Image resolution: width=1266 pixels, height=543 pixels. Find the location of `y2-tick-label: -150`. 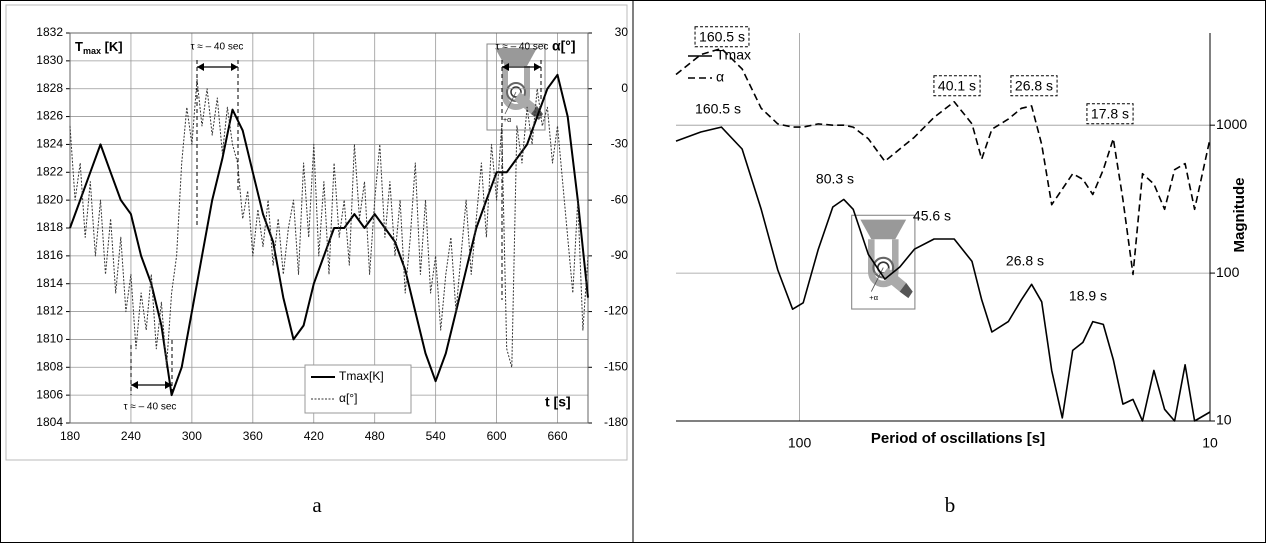

y2-tick-label: -150 is located at coordinates (616, 366).